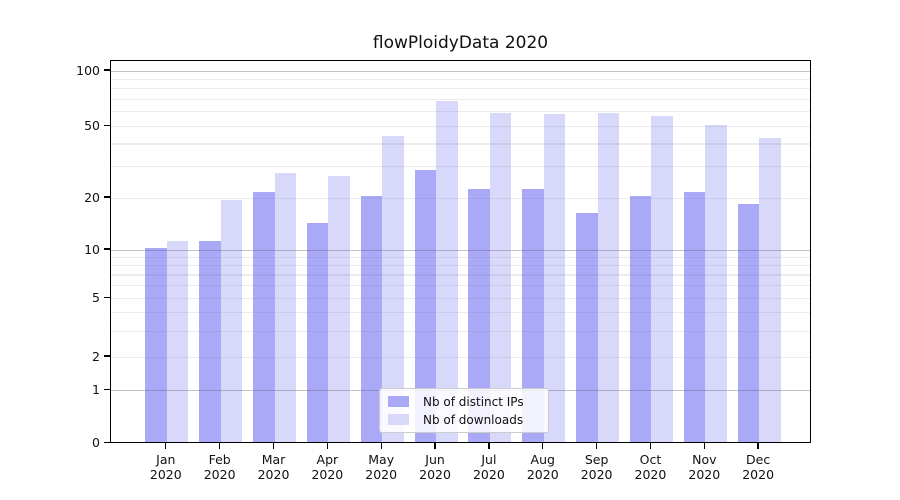  Describe the element at coordinates (96, 297) in the screenshot. I see `y-axis-tick-label: 5` at that location.